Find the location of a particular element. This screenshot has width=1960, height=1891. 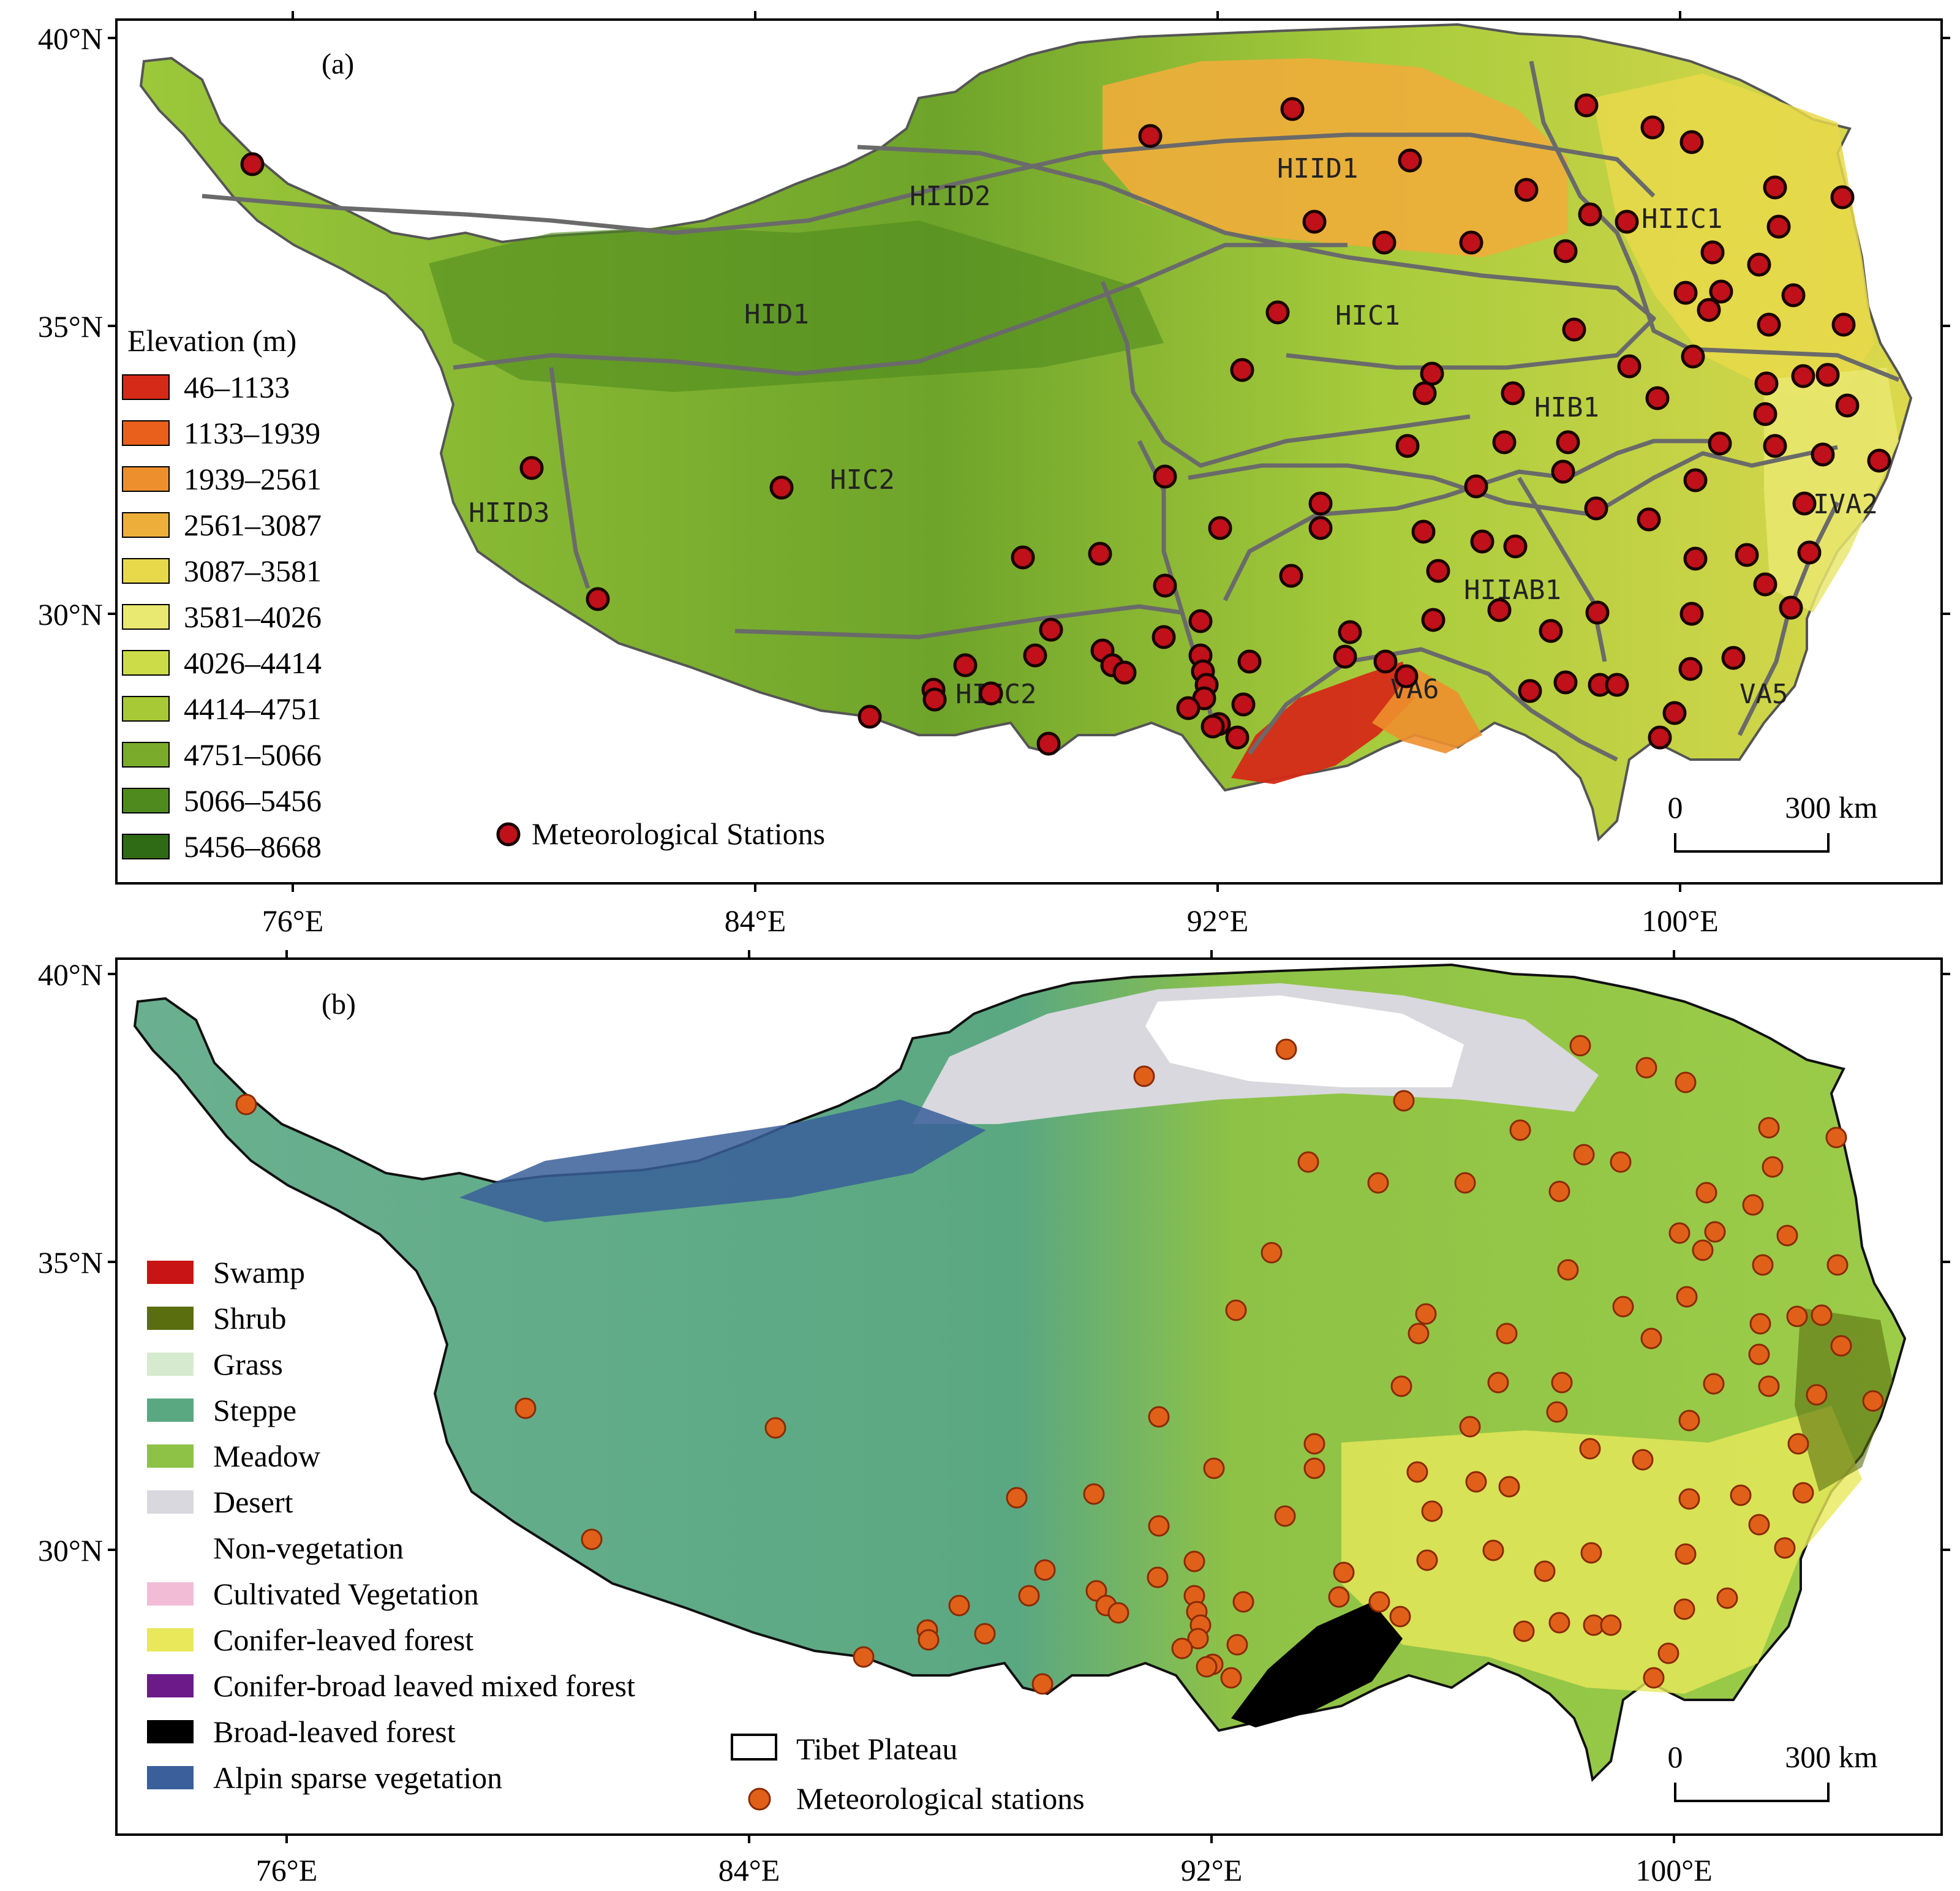

station-legend-text-a: Meteorological Stations is located at coordinates (679, 834).